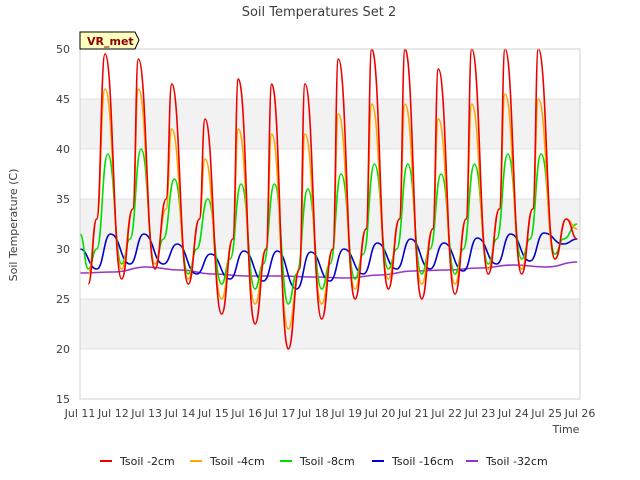 The height and width of the screenshot is (480, 640). What do you see at coordinates (213, 413) in the screenshot?
I see `x-tick-label: Jul 15` at bounding box center [213, 413].